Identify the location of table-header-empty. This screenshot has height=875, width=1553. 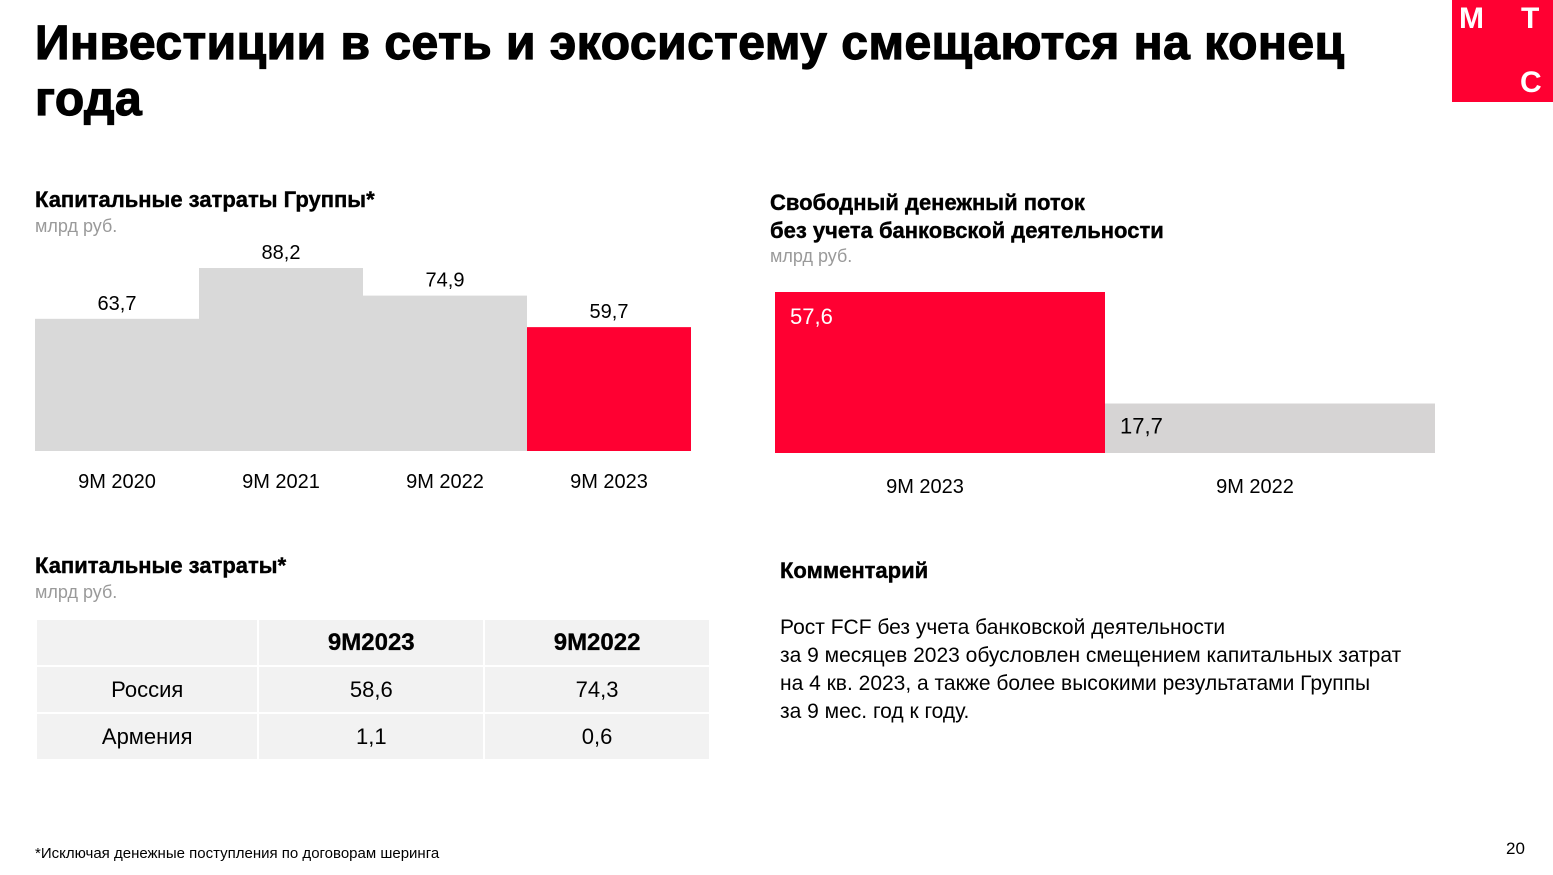
(147, 642).